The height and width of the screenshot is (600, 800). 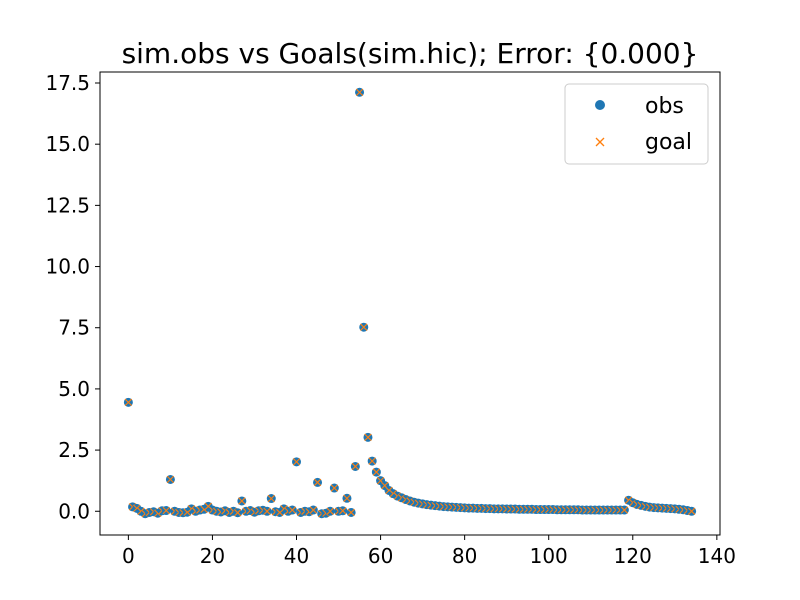 What do you see at coordinates (636, 124) in the screenshot?
I see `legend: obs goal` at bounding box center [636, 124].